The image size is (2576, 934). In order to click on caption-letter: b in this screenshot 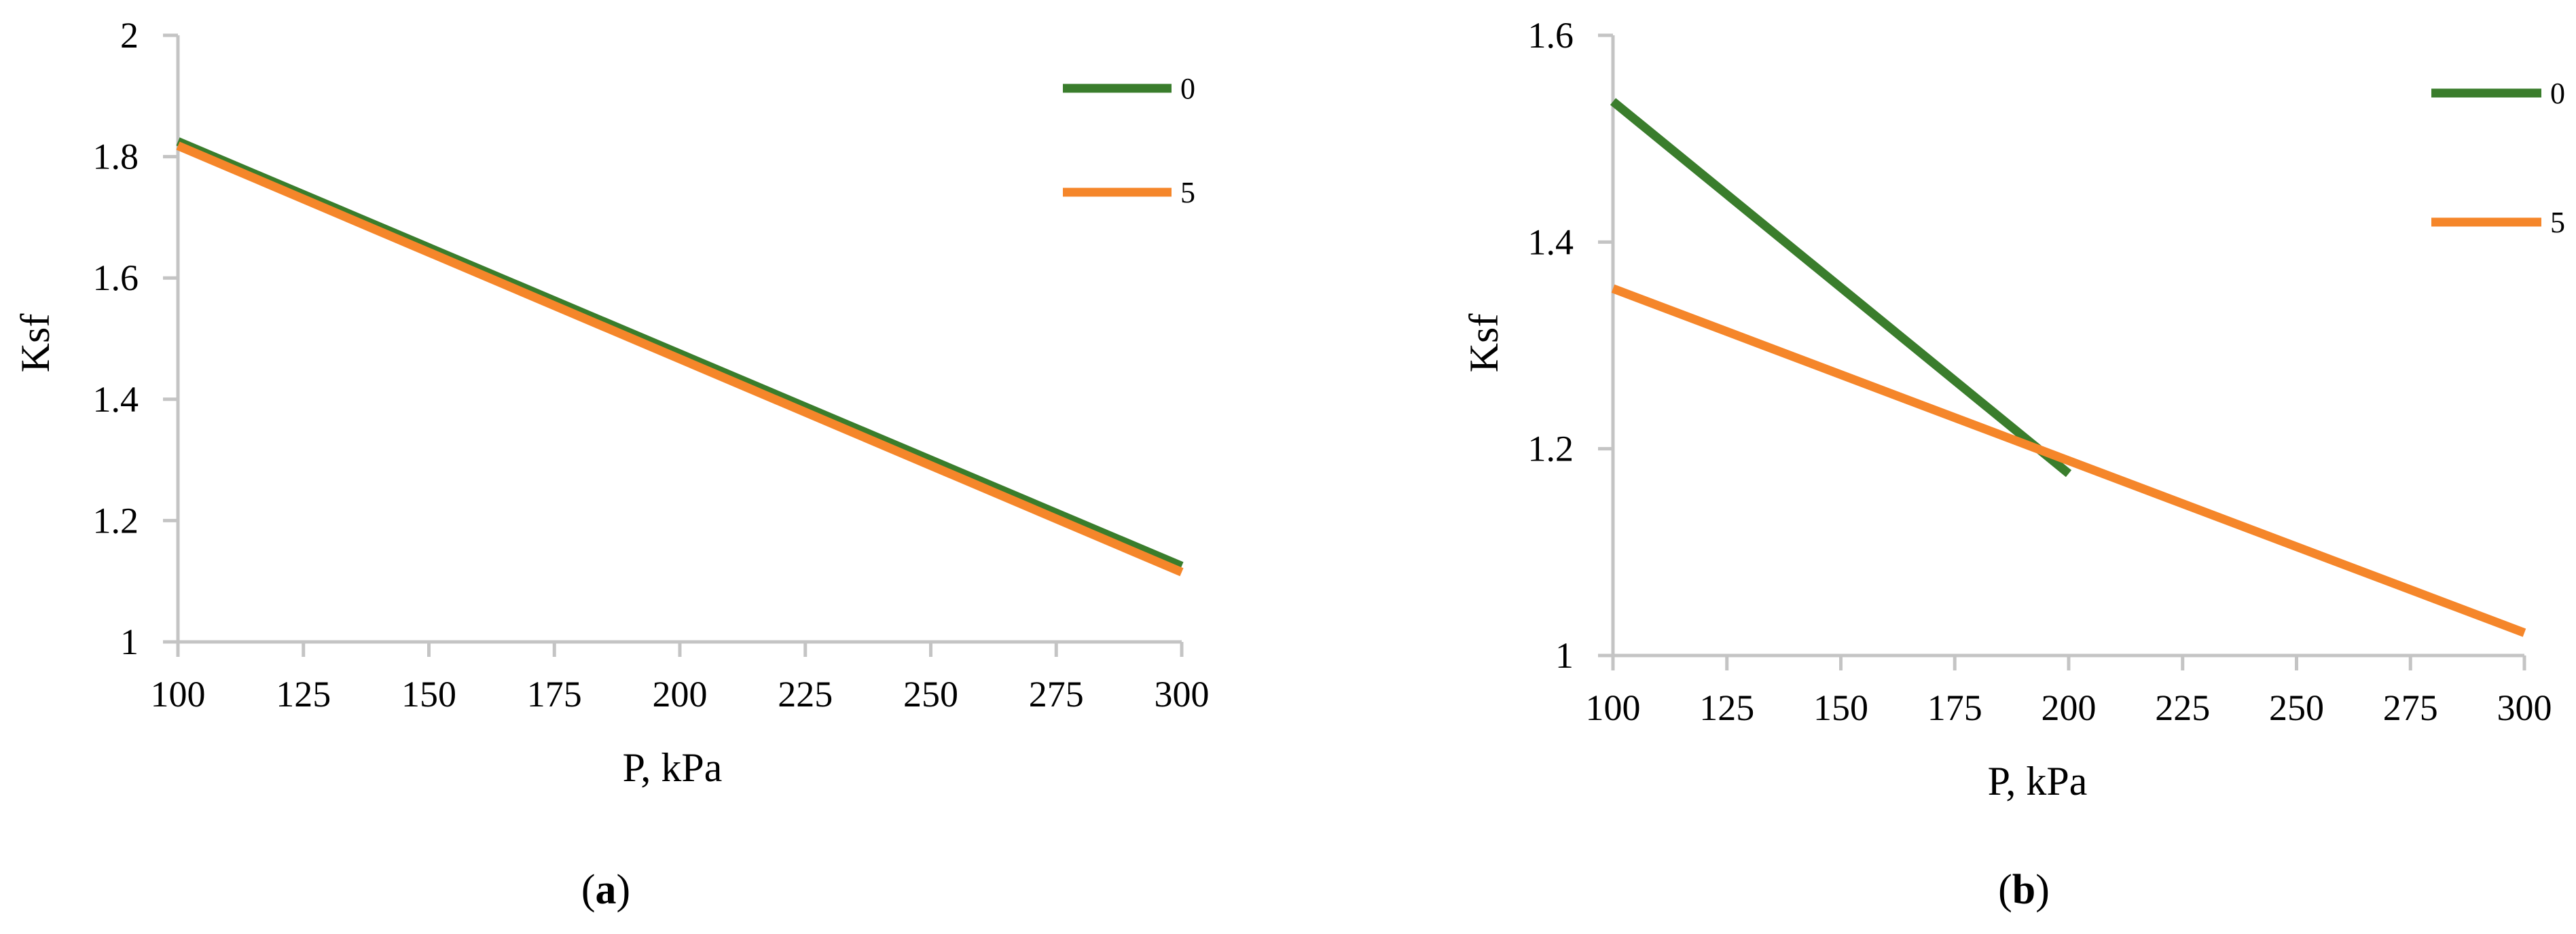, I will do `click(2023, 890)`.